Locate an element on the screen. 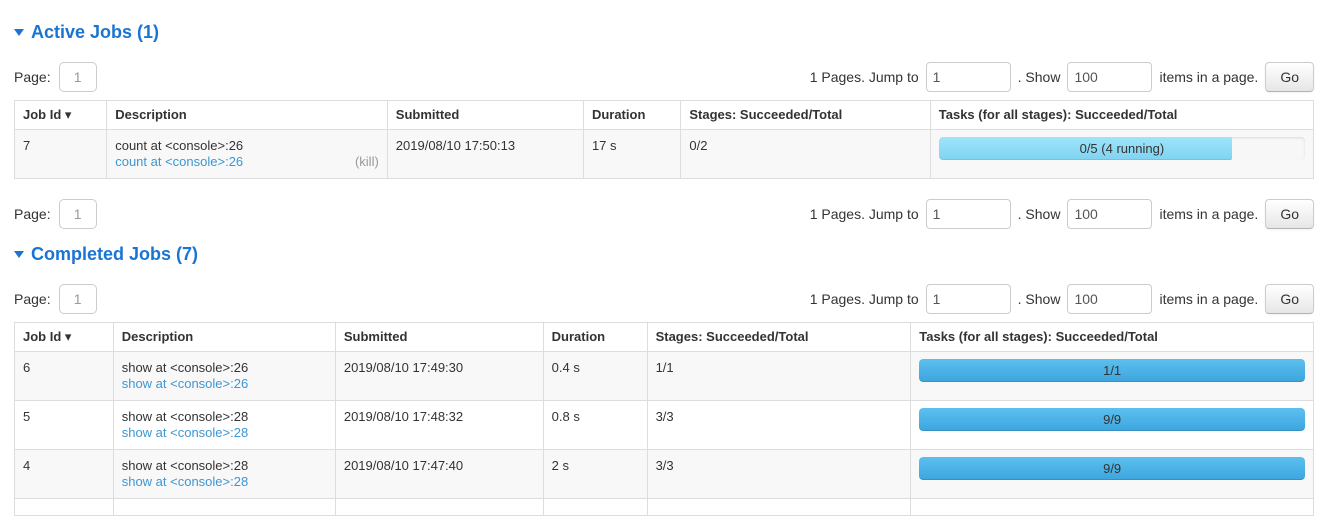  job-description-link: show at <console>:26 is located at coordinates (185, 383).